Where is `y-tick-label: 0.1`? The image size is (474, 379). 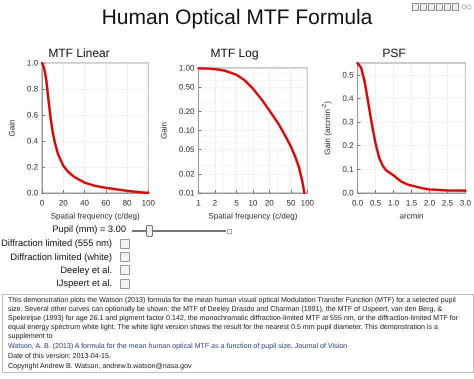 y-tick-label: 0.1 is located at coordinates (348, 169).